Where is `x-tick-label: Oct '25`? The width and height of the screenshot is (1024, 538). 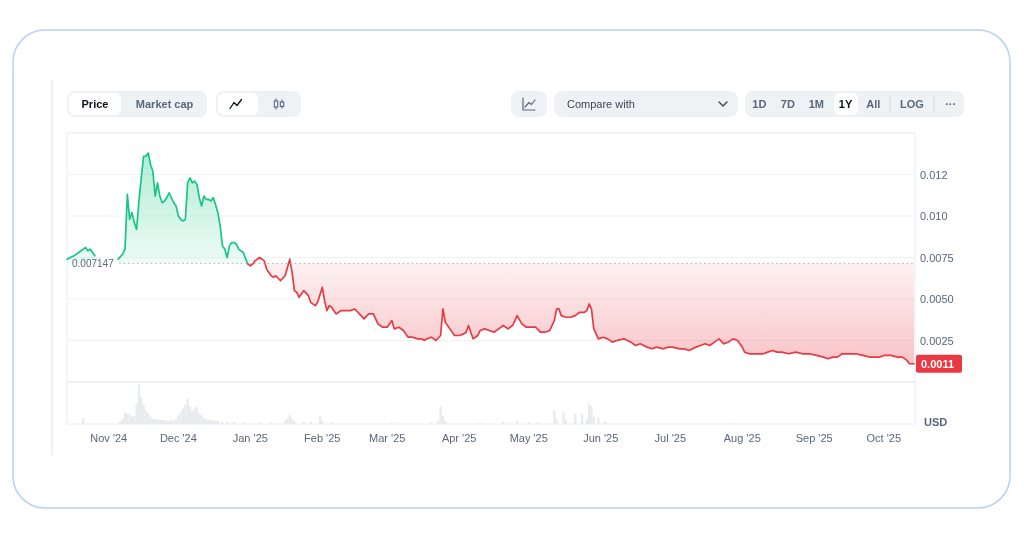
x-tick-label: Oct '25 is located at coordinates (884, 438).